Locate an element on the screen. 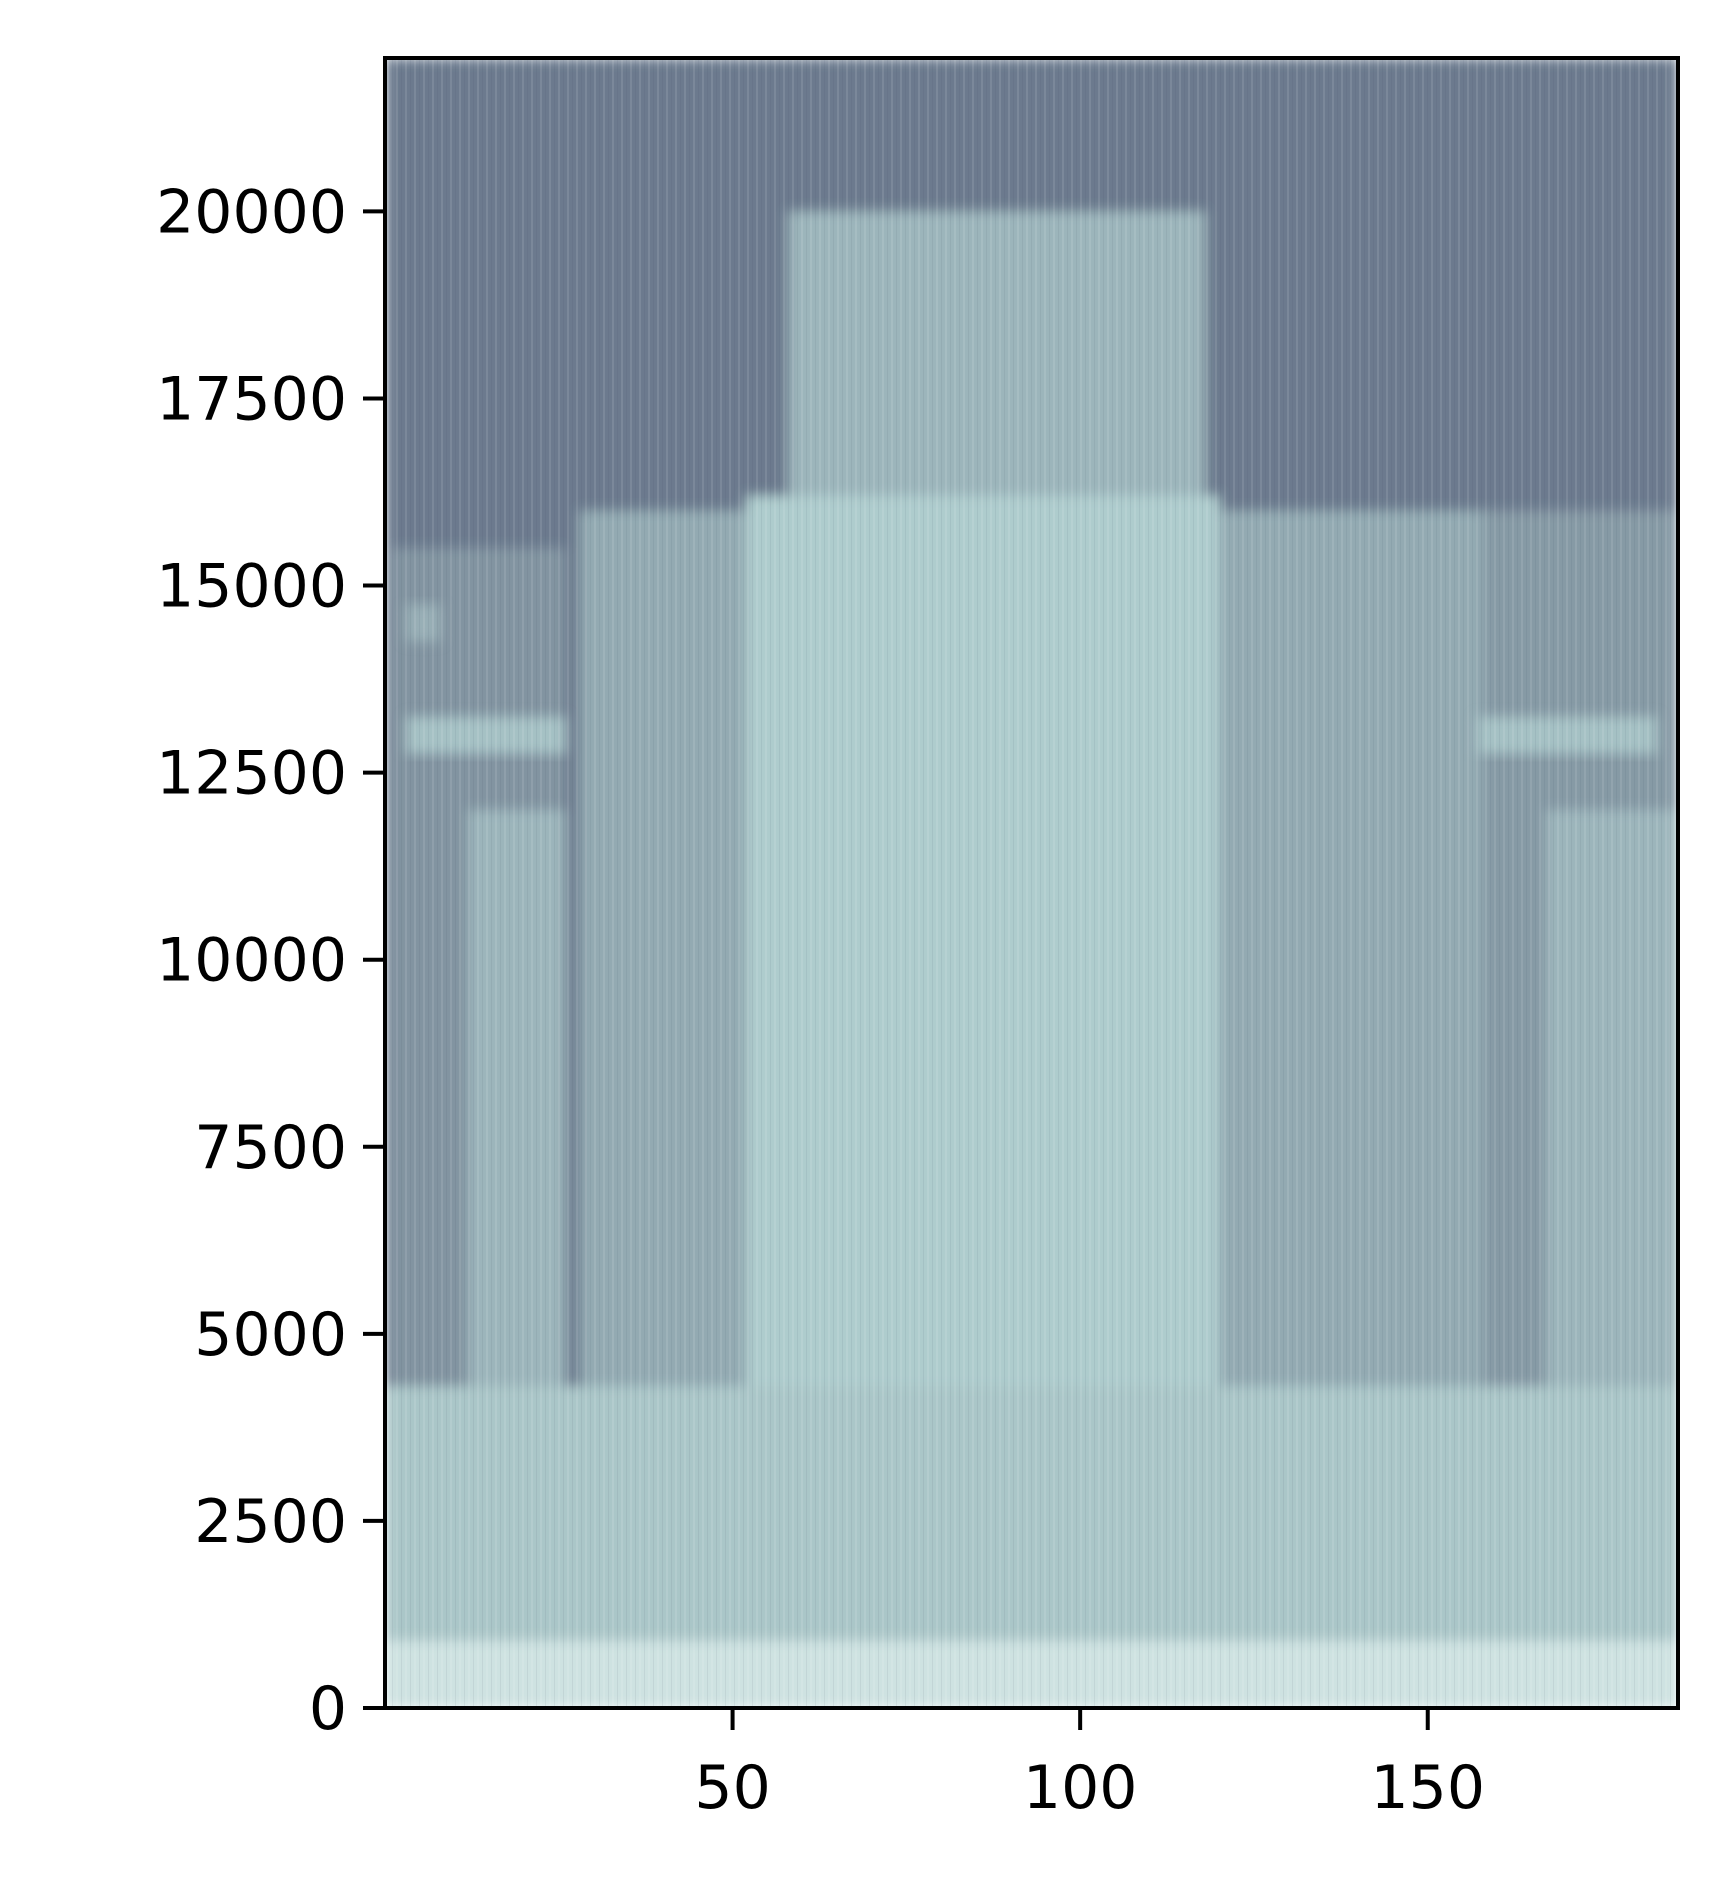 The height and width of the screenshot is (1895, 1723). y-tick-label-4: 10000 is located at coordinates (251, 961).